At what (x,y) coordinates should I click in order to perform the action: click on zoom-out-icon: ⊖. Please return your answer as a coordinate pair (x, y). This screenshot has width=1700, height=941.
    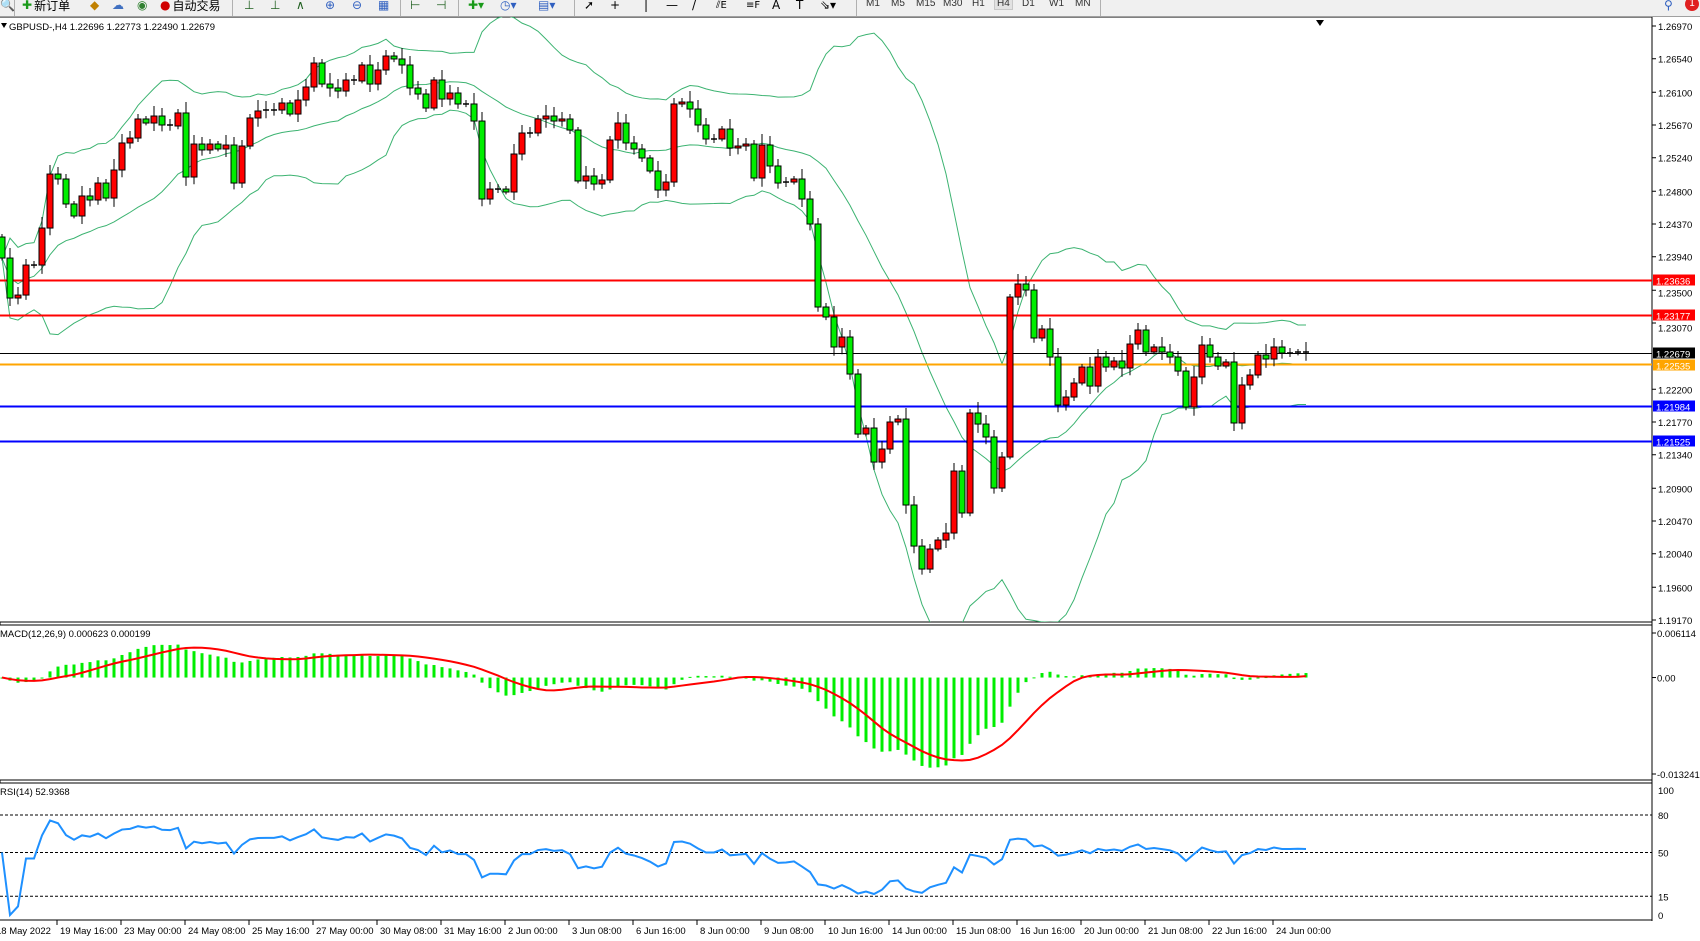
    Looking at the image, I should click on (357, 6).